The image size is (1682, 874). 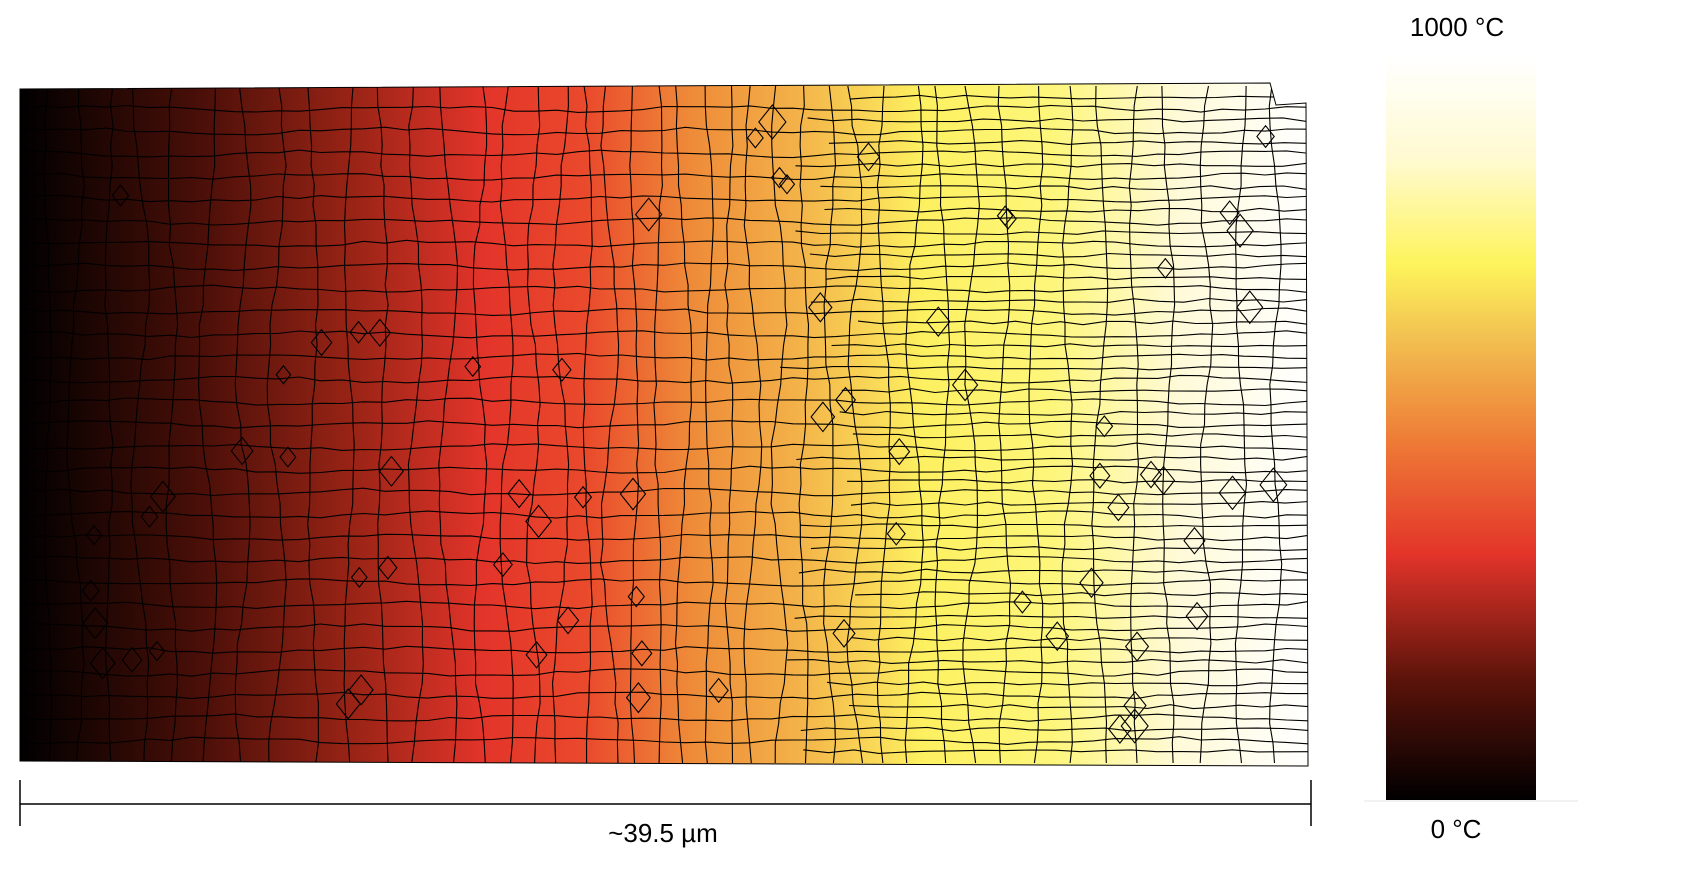 I want to click on colorbar-min-label: 0 °C, so click(x=1456, y=829).